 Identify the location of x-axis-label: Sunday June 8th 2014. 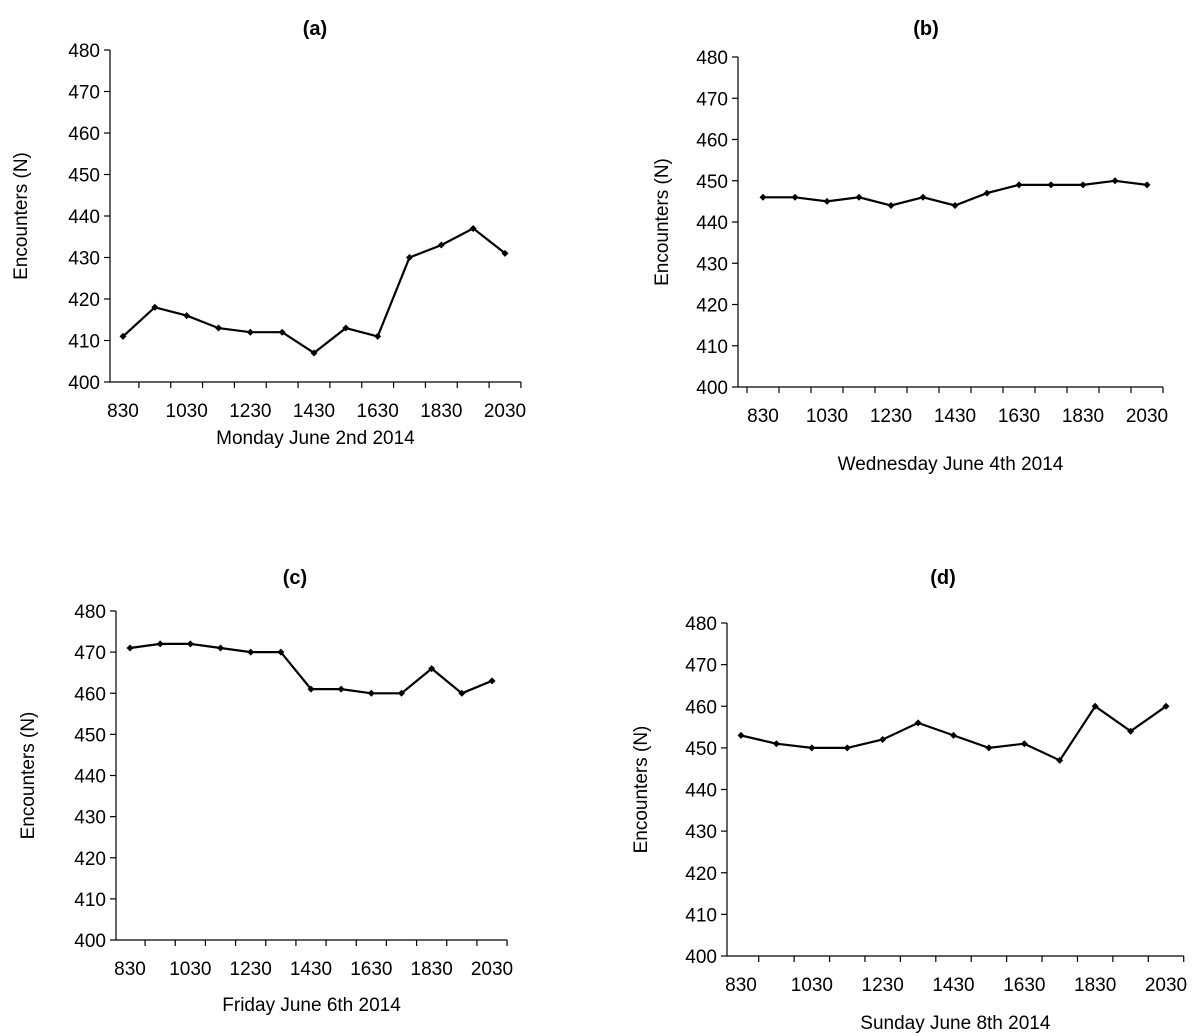
(955, 1023).